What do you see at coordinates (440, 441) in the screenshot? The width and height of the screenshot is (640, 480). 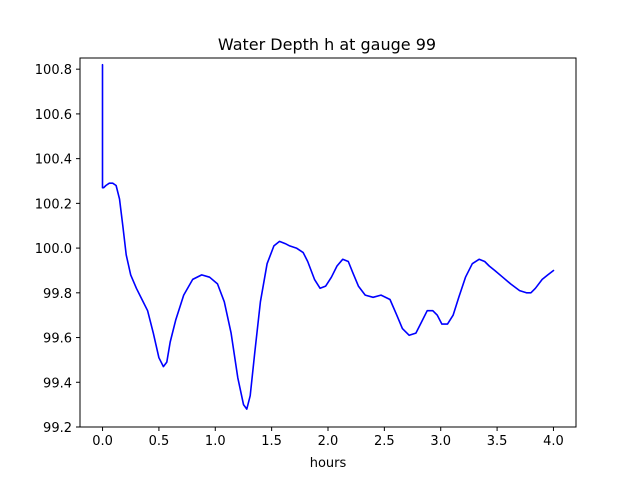 I see `x-tick-label: 3.0` at bounding box center [440, 441].